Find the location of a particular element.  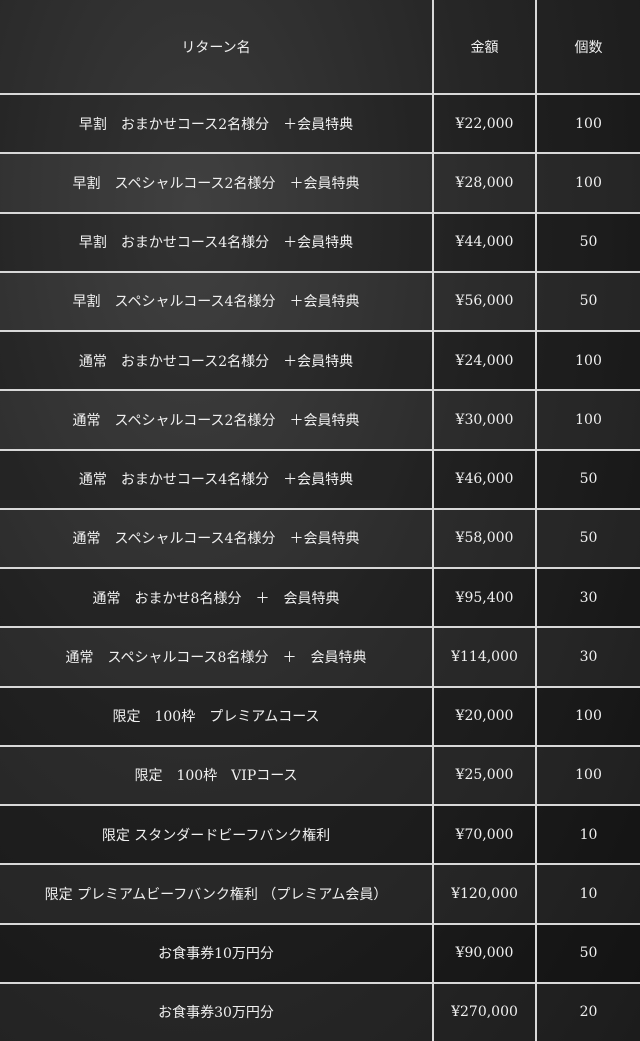

price-cell: ¥28,000 is located at coordinates (484, 183).